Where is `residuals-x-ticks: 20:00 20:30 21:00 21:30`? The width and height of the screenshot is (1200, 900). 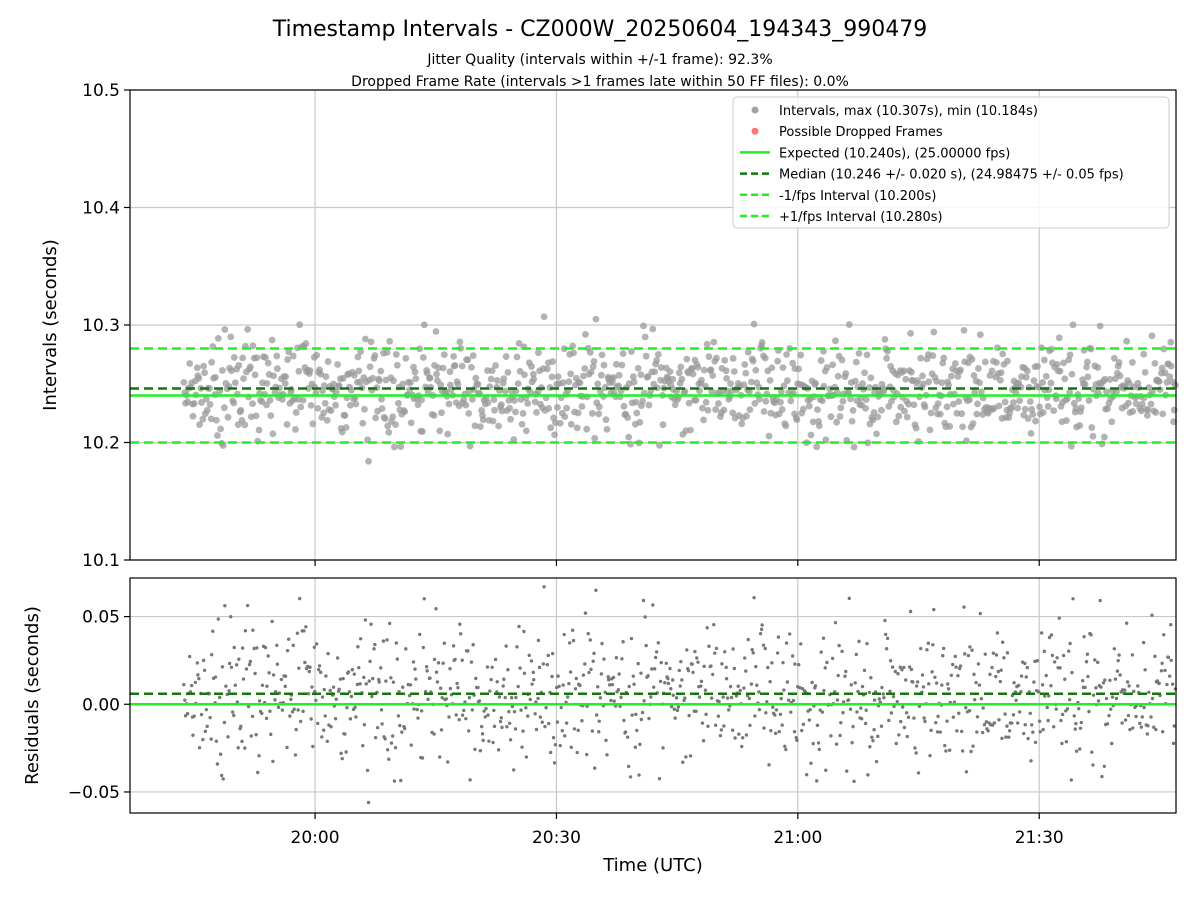
residuals-x-ticks: 20:00 20:30 21:00 21:30 is located at coordinates (677, 830).